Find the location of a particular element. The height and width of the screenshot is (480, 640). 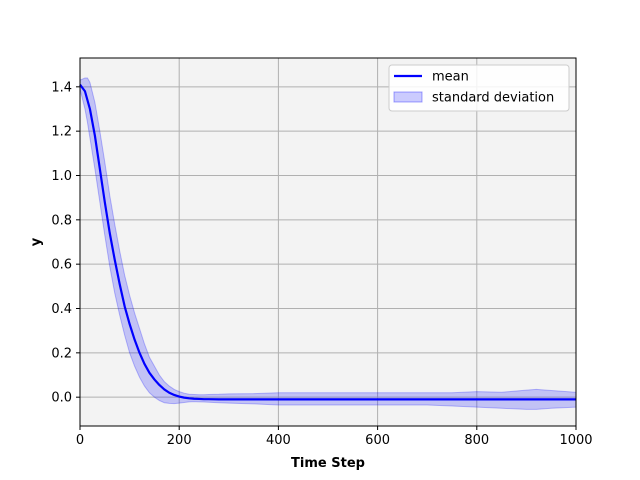

y-tick-label: 0.2 is located at coordinates (61, 353).